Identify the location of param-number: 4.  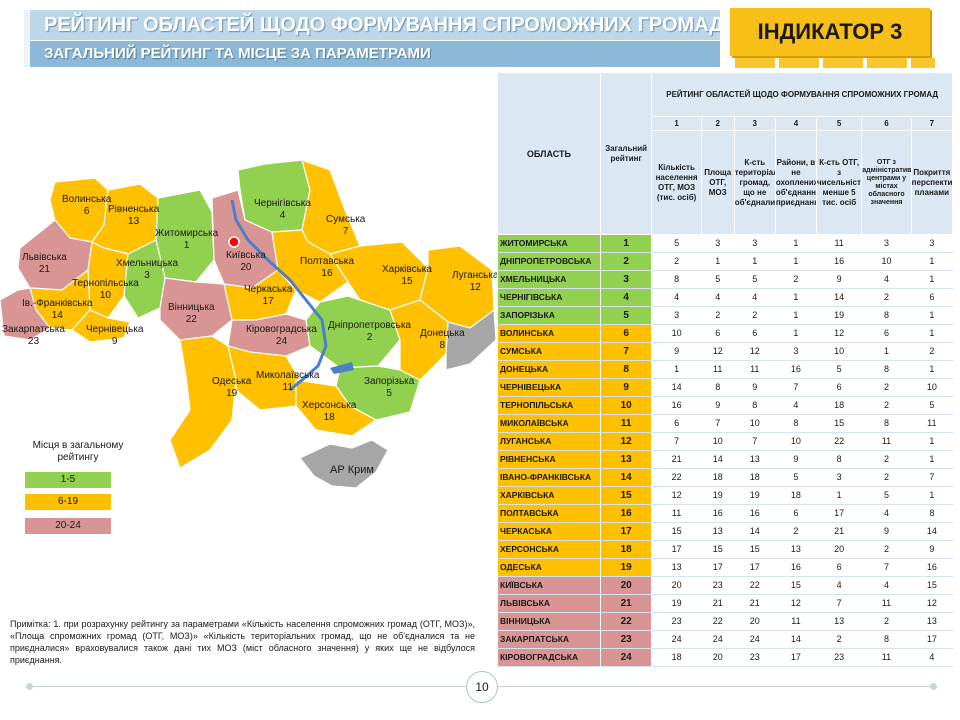
(796, 123).